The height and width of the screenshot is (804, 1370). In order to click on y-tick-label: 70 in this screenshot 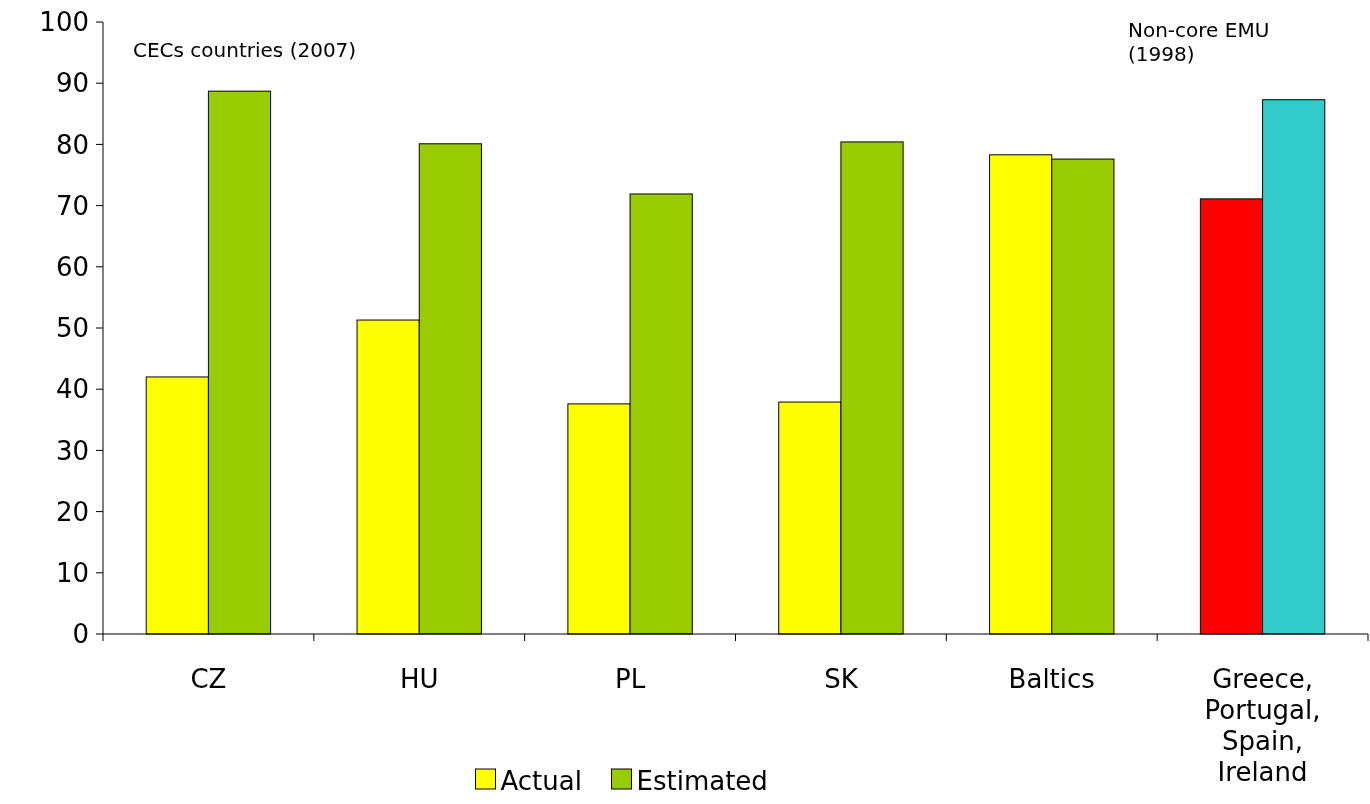, I will do `click(72, 205)`.